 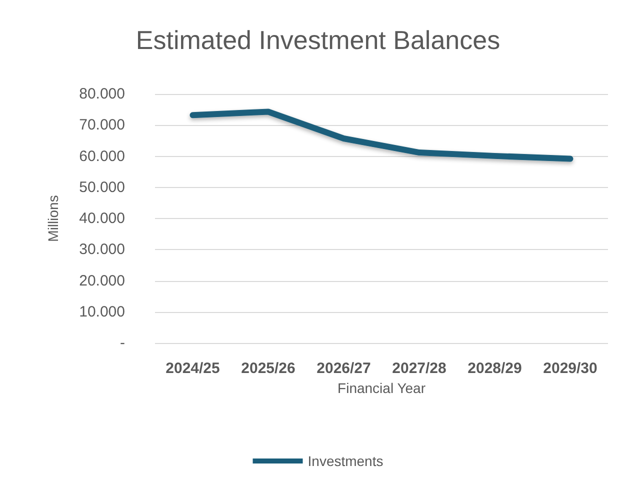 What do you see at coordinates (102, 311) in the screenshot?
I see `y-tick-label: 10.000` at bounding box center [102, 311].